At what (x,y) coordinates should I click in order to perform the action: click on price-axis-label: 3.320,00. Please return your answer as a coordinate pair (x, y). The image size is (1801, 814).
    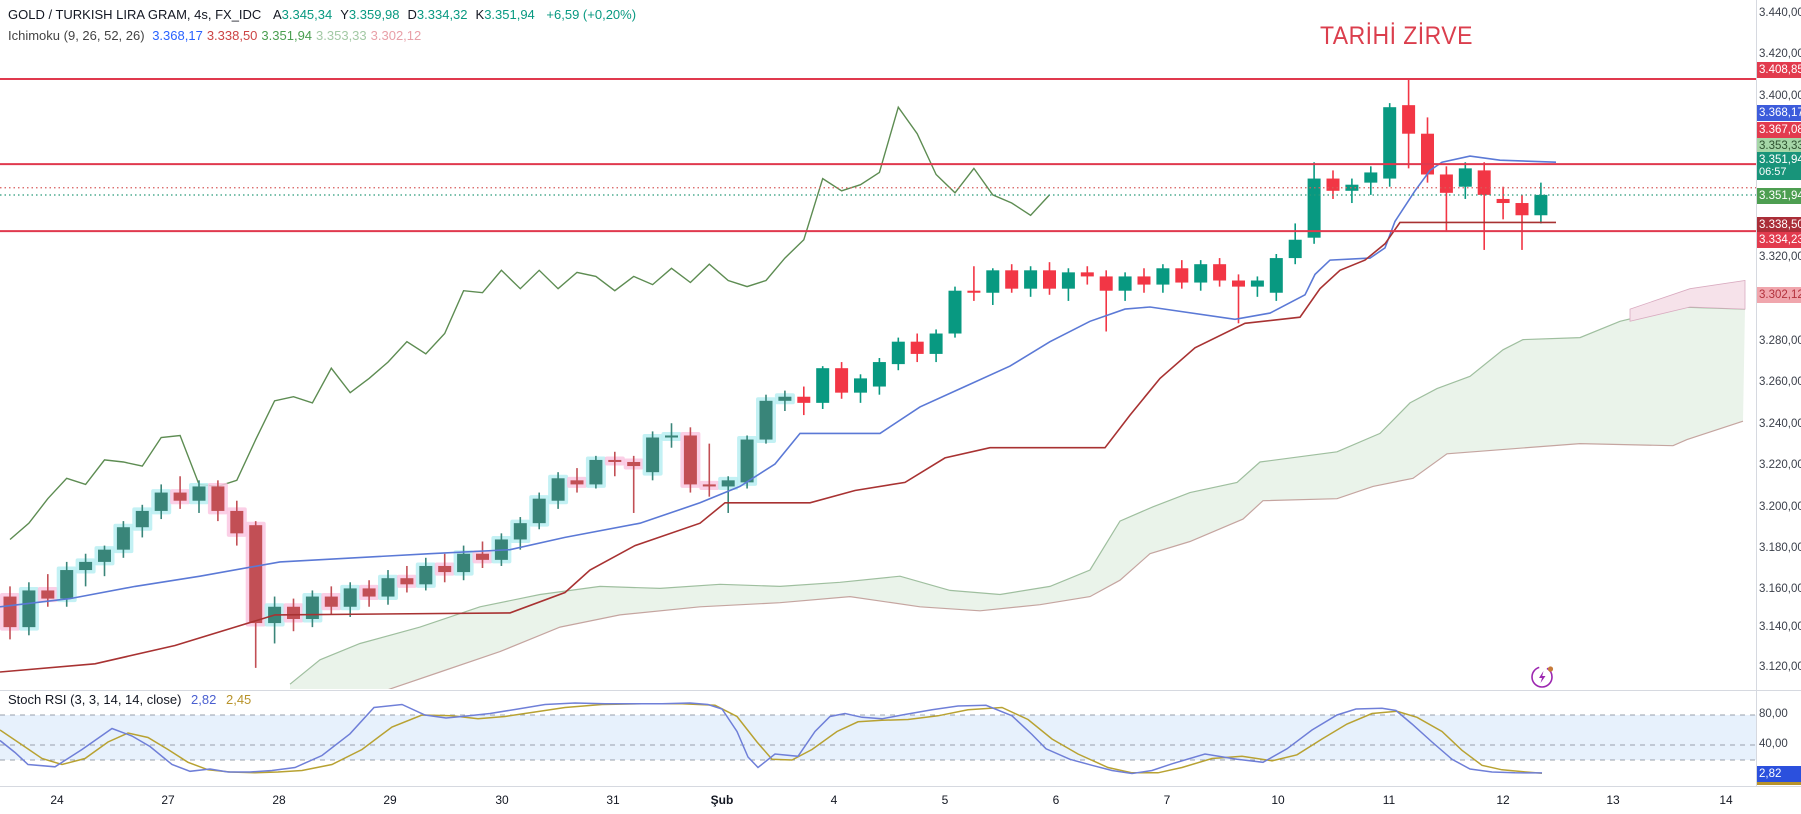
    Looking at the image, I should click on (1780, 257).